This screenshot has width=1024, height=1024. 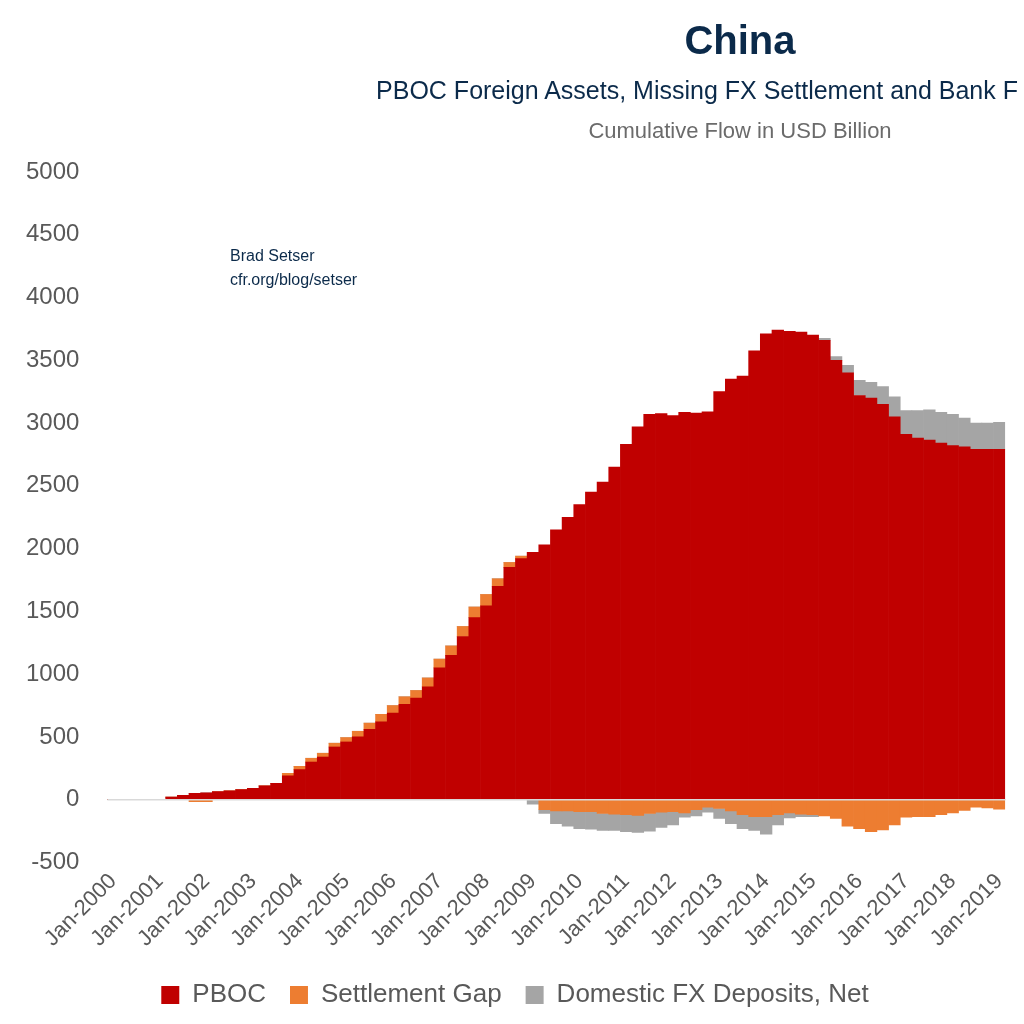 I want to click on y-tick-label: 2500, so click(x=53, y=484).